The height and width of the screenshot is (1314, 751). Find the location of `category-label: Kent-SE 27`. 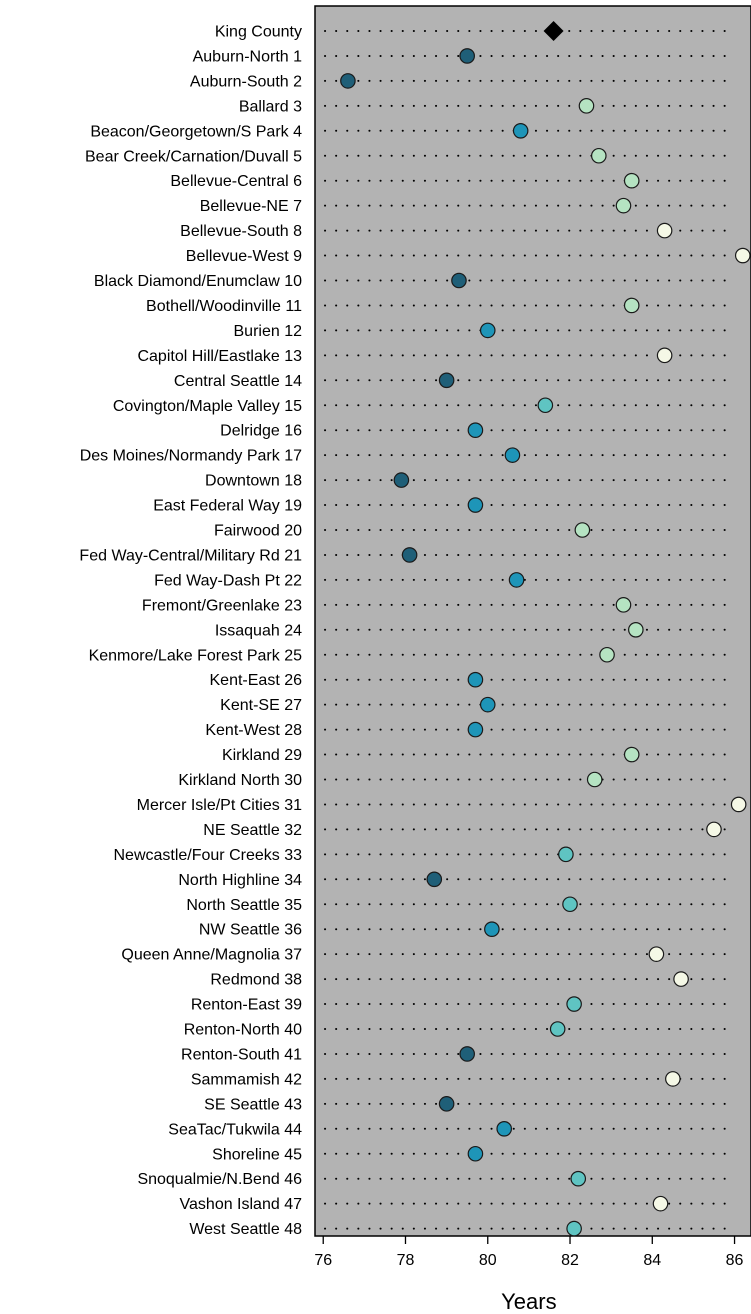

category-label: Kent-SE 27 is located at coordinates (261, 705).